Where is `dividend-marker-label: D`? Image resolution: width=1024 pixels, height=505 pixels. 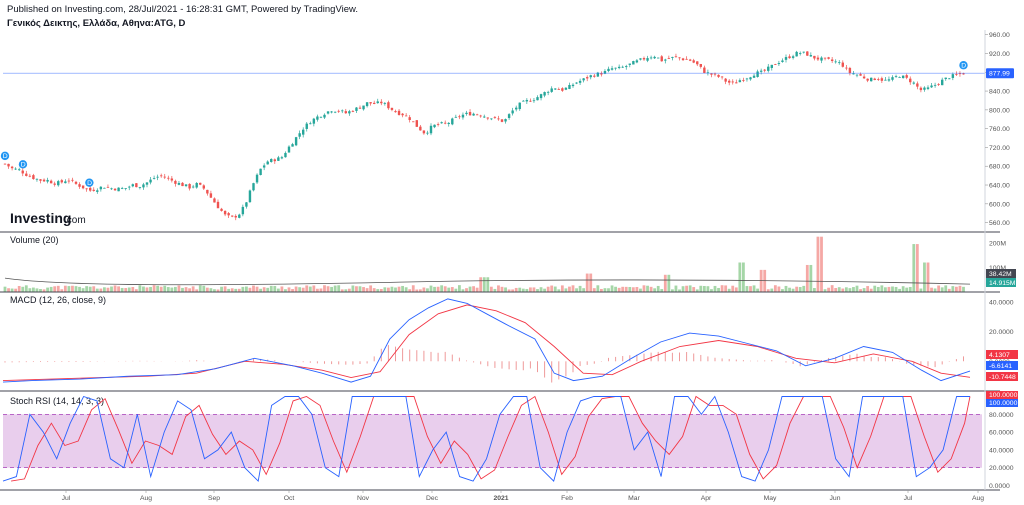 dividend-marker-label: D is located at coordinates (963, 66).